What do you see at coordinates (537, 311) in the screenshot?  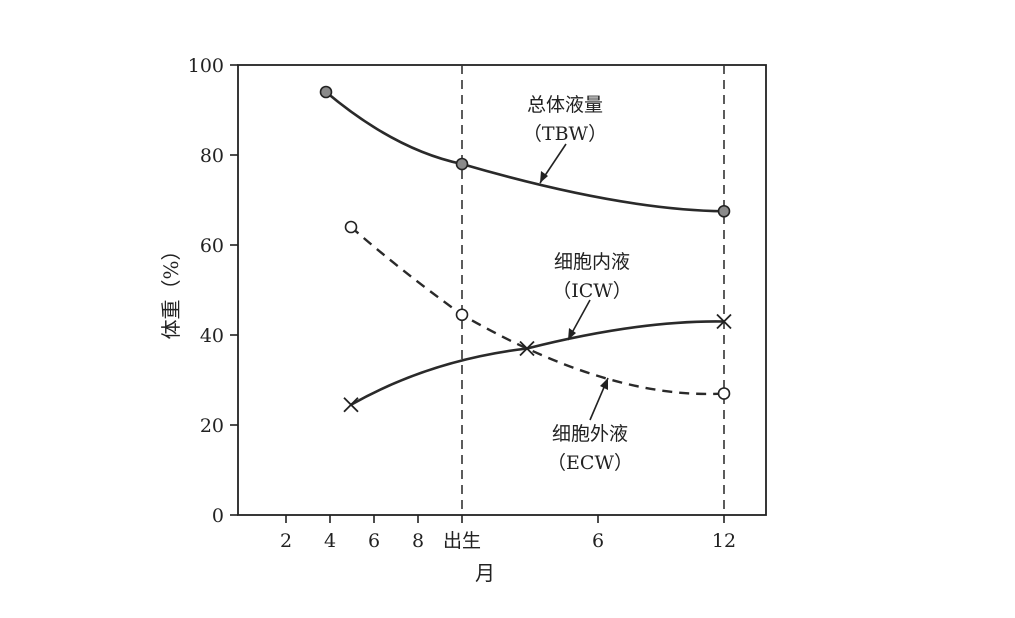 I see `ecw-series-line` at bounding box center [537, 311].